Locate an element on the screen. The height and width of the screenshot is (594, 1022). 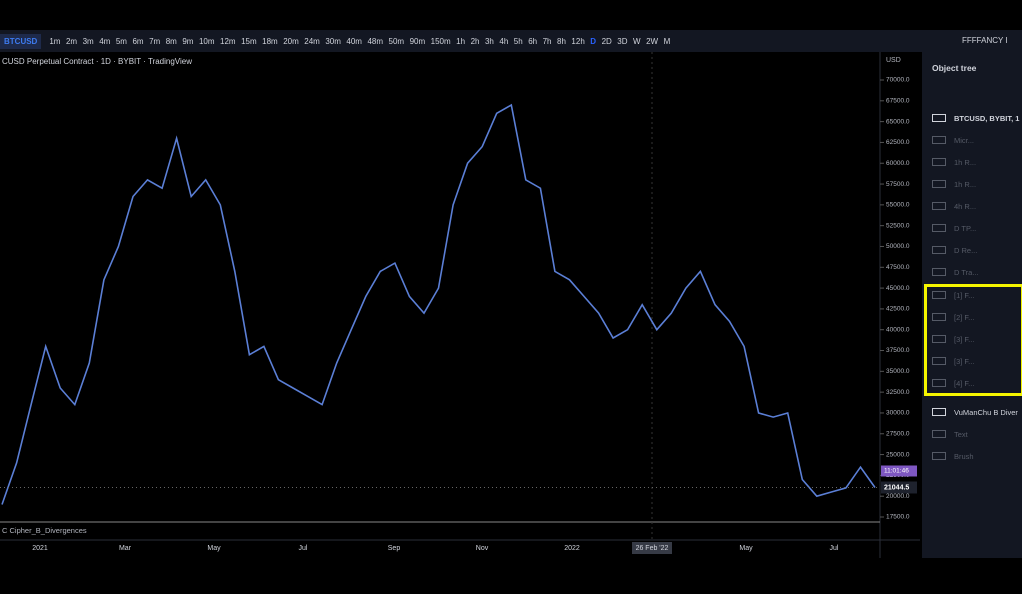
x-tick-label: Mar is located at coordinates (125, 548).